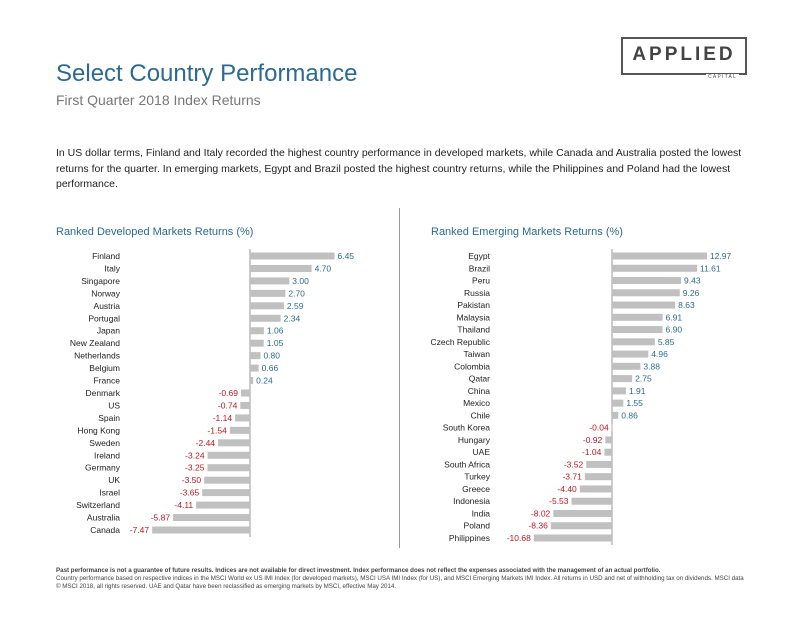 The width and height of the screenshot is (800, 618). Describe the element at coordinates (592, 452) in the screenshot. I see `data-label: -1.04` at that location.